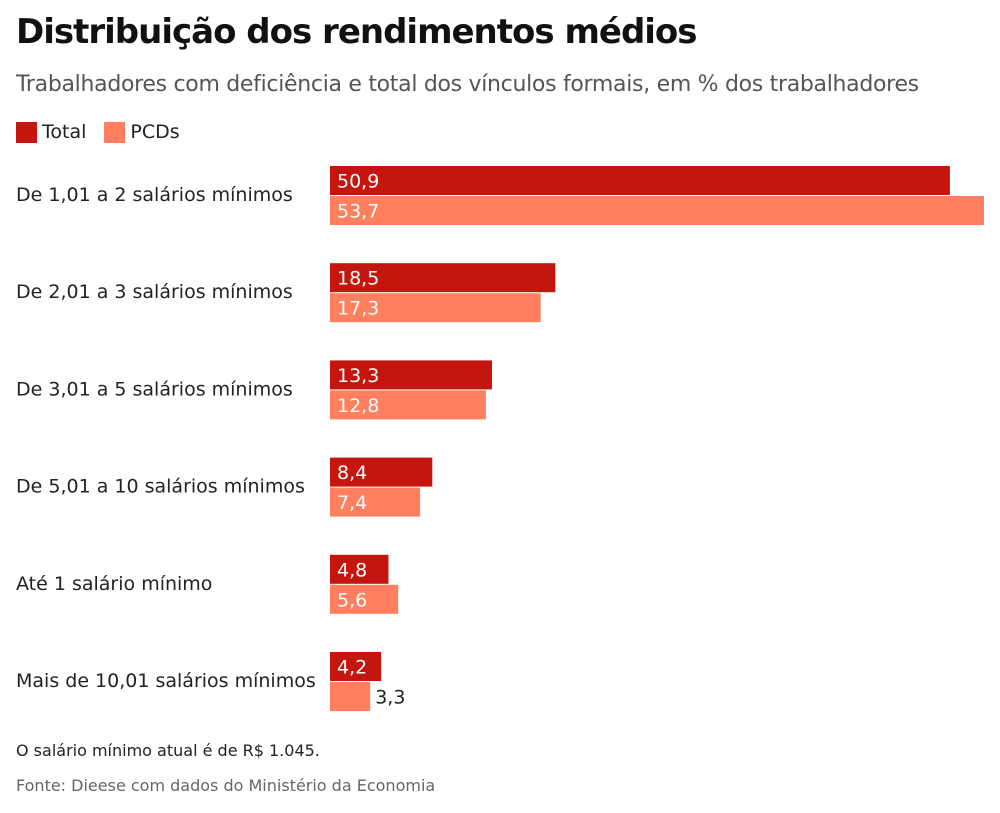  Describe the element at coordinates (64, 132) in the screenshot. I see `legend-label-total: Total` at that location.